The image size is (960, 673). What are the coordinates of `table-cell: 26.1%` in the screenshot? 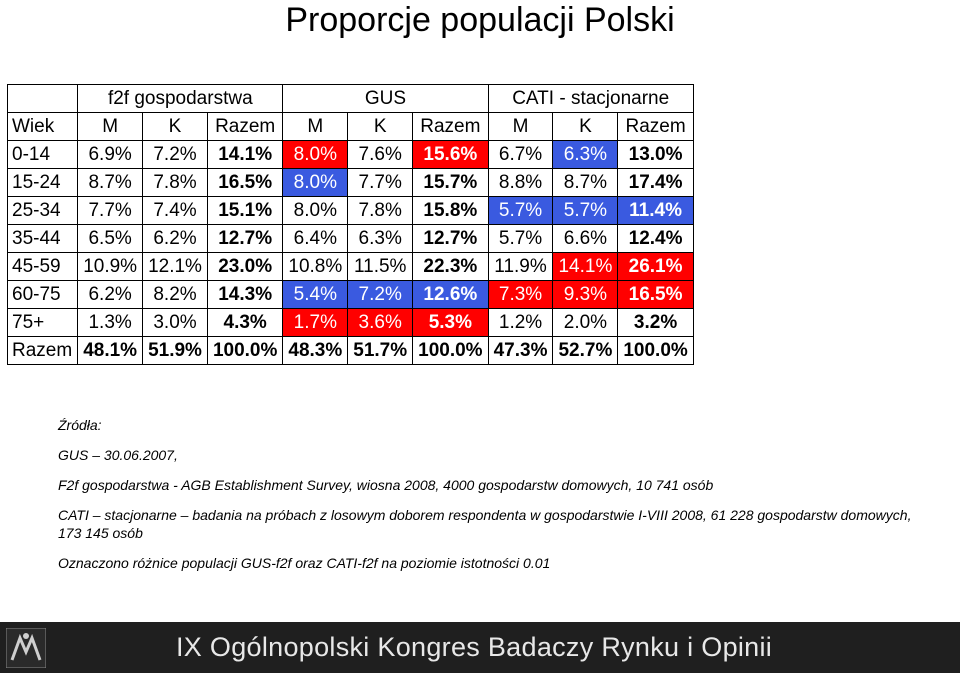 It's located at (655, 266).